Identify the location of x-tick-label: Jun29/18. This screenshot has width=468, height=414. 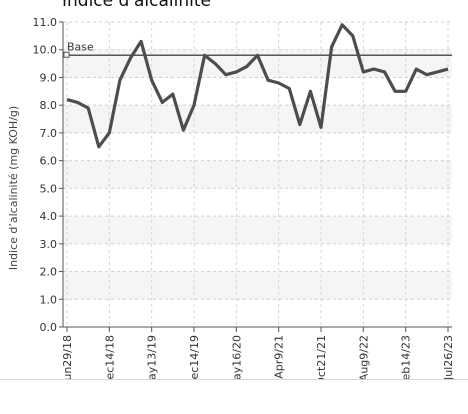
(67, 357).